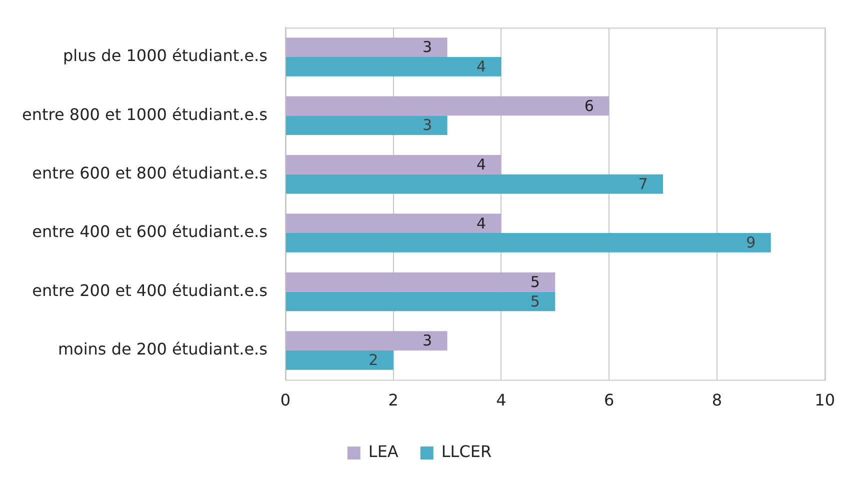 The height and width of the screenshot is (477, 847). What do you see at coordinates (165, 56) in the screenshot?
I see `y-tick-label: plus de 1000 étudiant.e.s` at bounding box center [165, 56].